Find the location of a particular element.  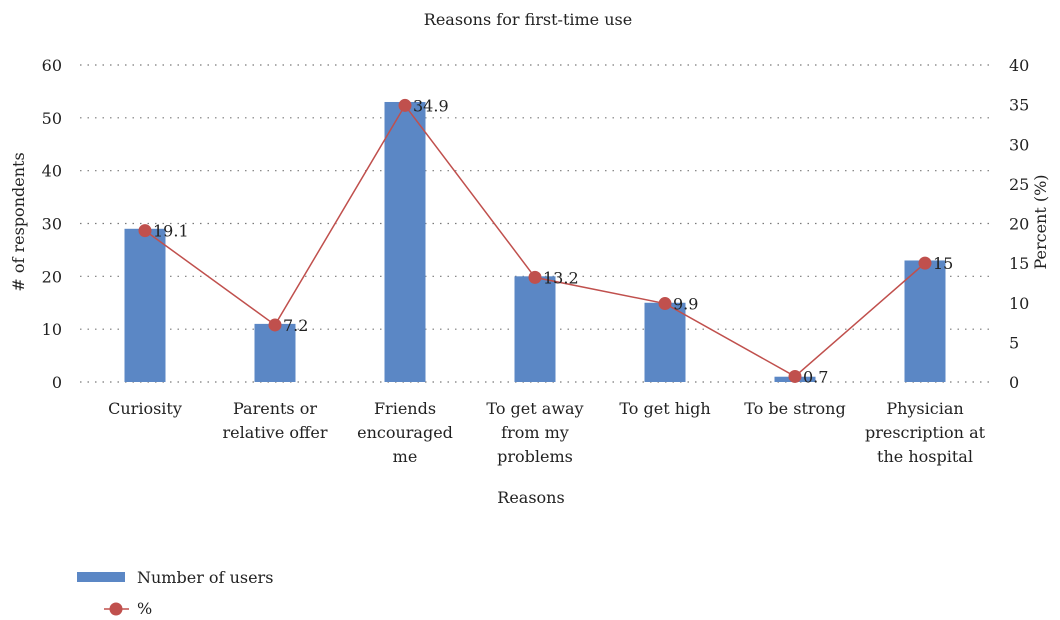

x-tick-label: Curiosity is located at coordinates (145, 408).